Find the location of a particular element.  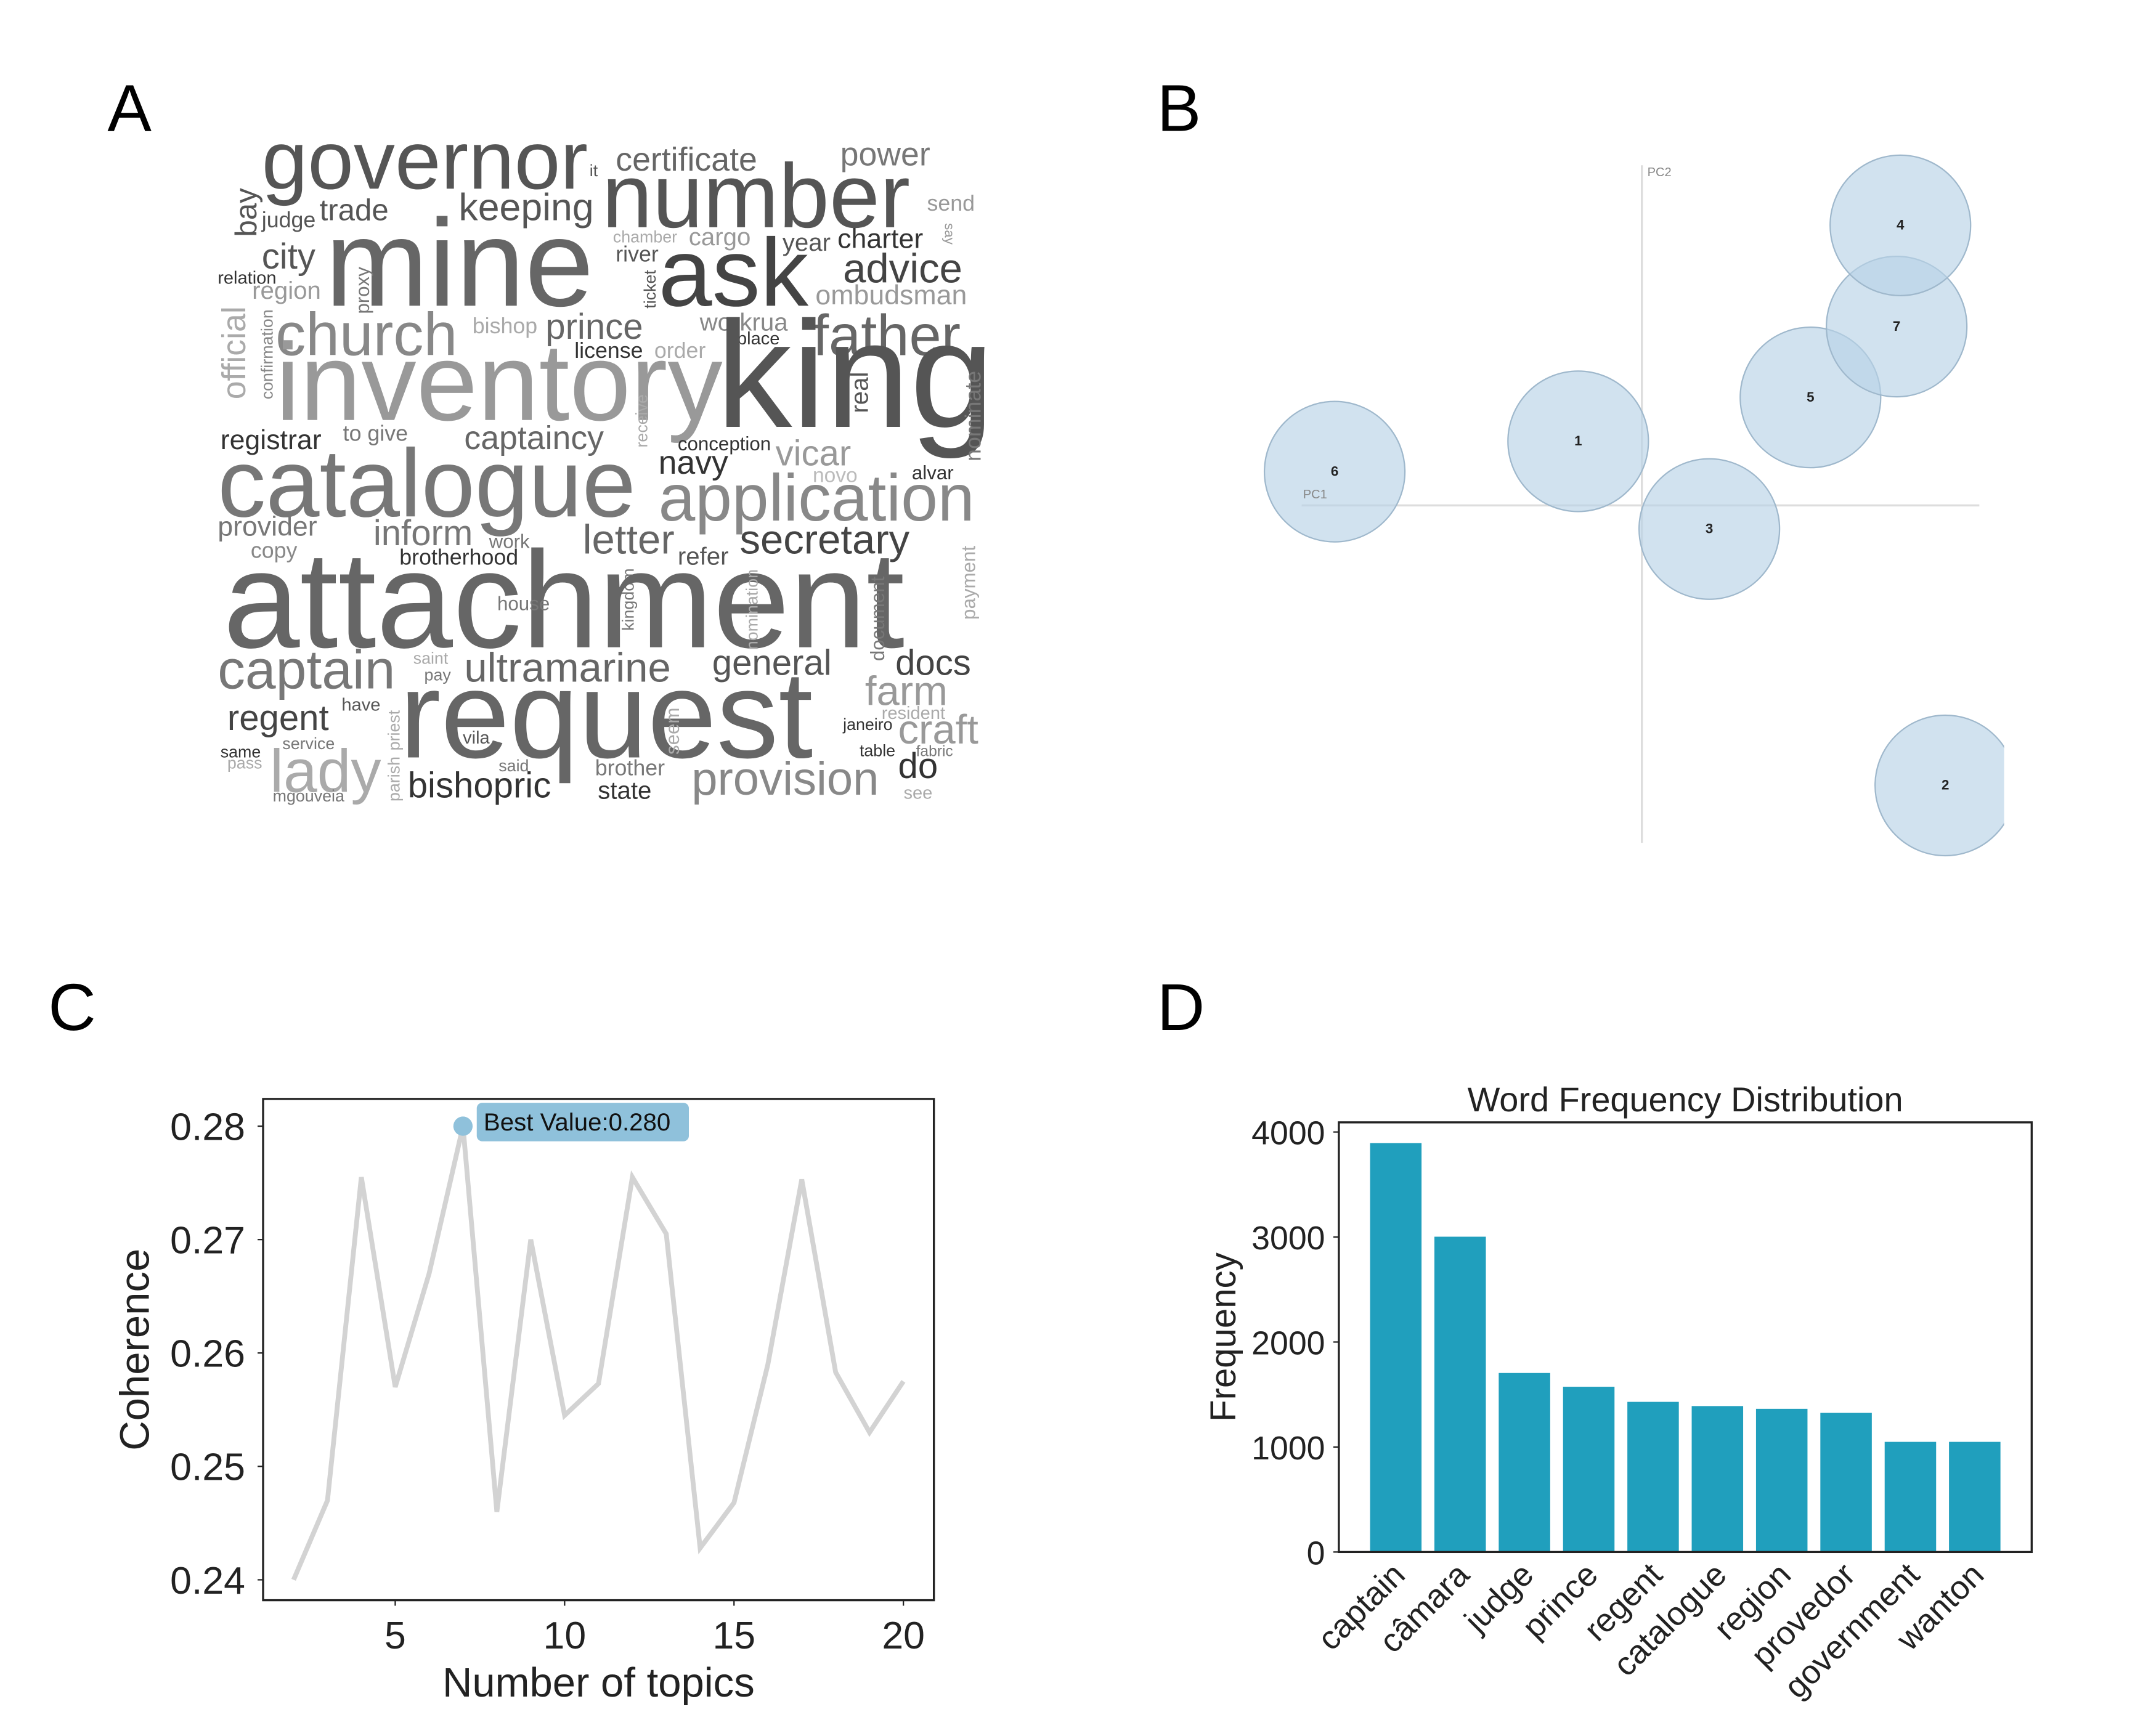

word: same is located at coordinates (241, 752).